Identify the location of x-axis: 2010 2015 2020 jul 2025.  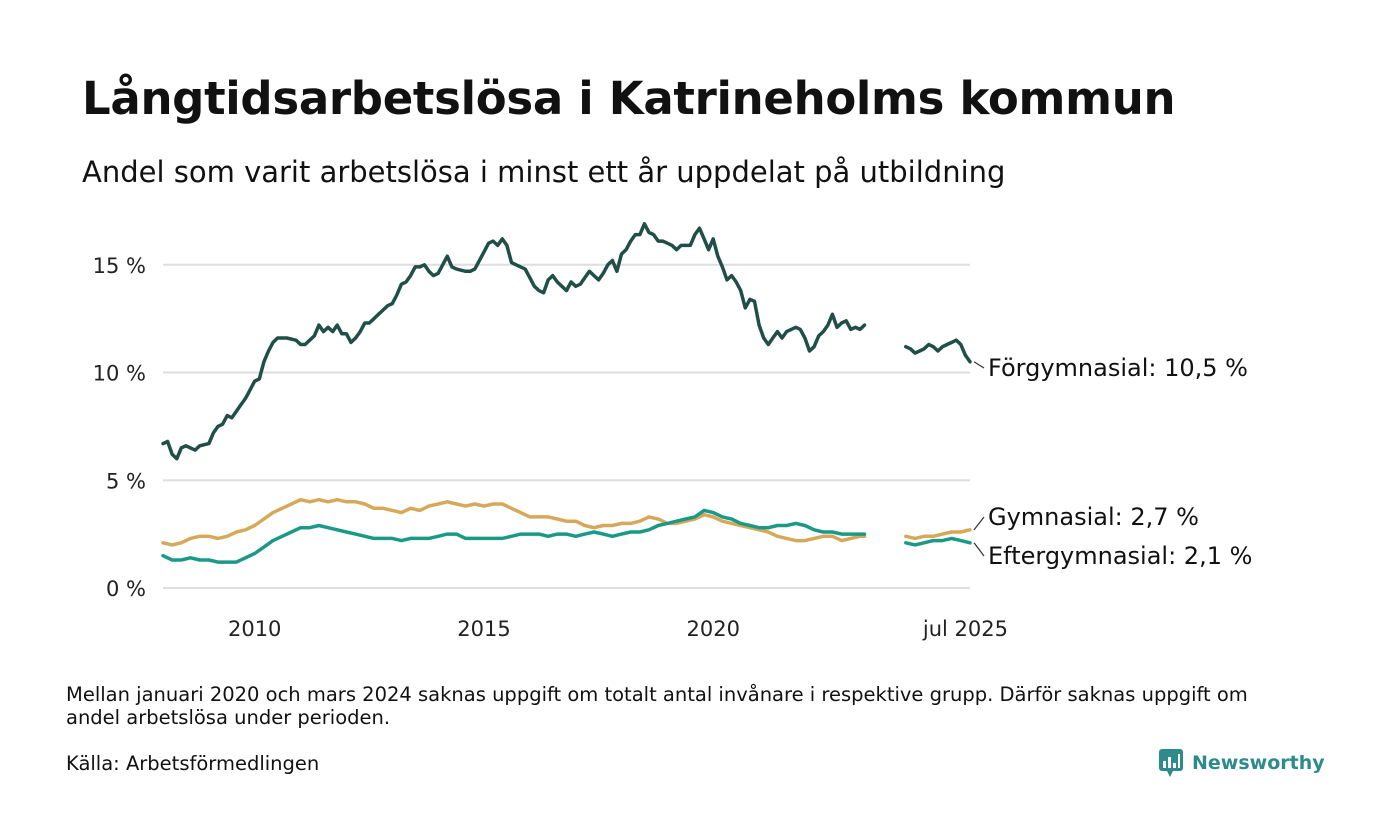
(618, 629).